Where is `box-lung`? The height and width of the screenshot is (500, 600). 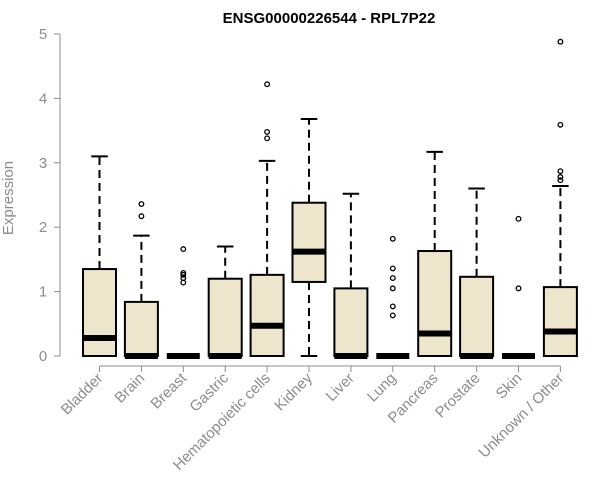
box-lung is located at coordinates (393, 297).